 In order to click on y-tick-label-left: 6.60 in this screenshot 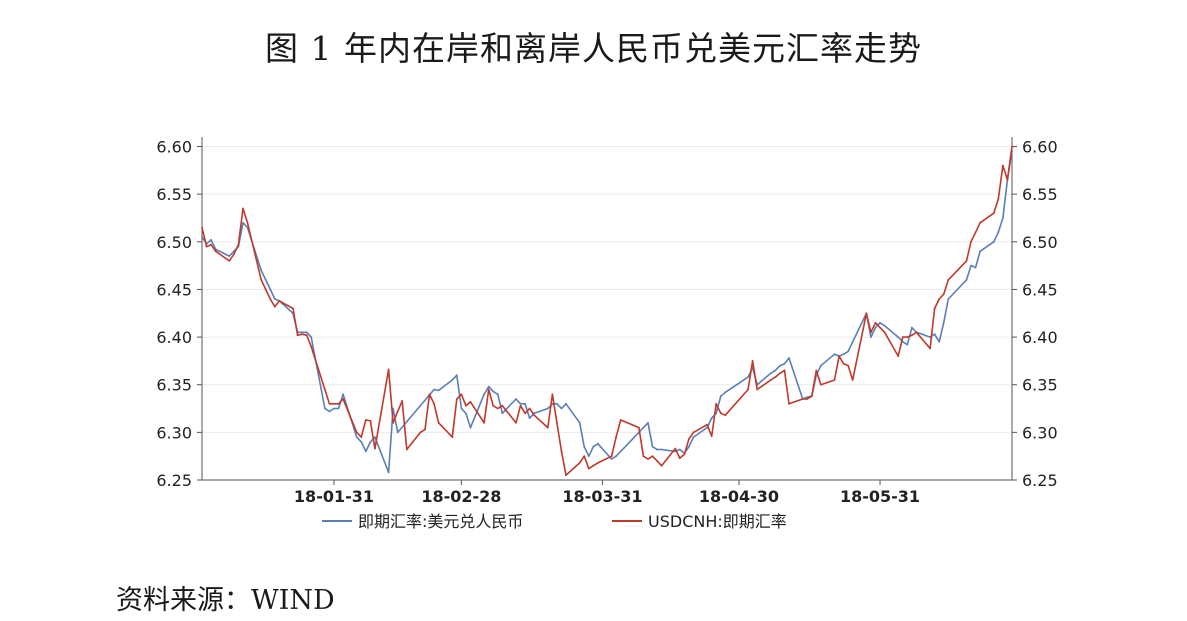, I will do `click(174, 147)`.